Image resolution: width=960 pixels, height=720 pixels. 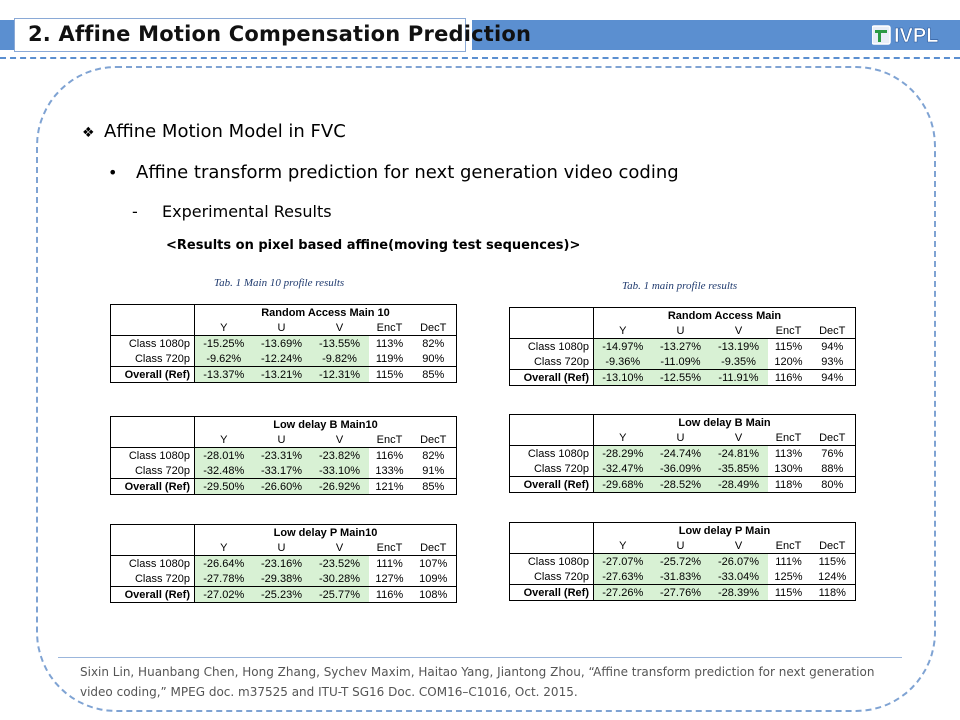 What do you see at coordinates (279, 283) in the screenshot?
I see `caption-left: Tab. 1 Main 10 profile results` at bounding box center [279, 283].